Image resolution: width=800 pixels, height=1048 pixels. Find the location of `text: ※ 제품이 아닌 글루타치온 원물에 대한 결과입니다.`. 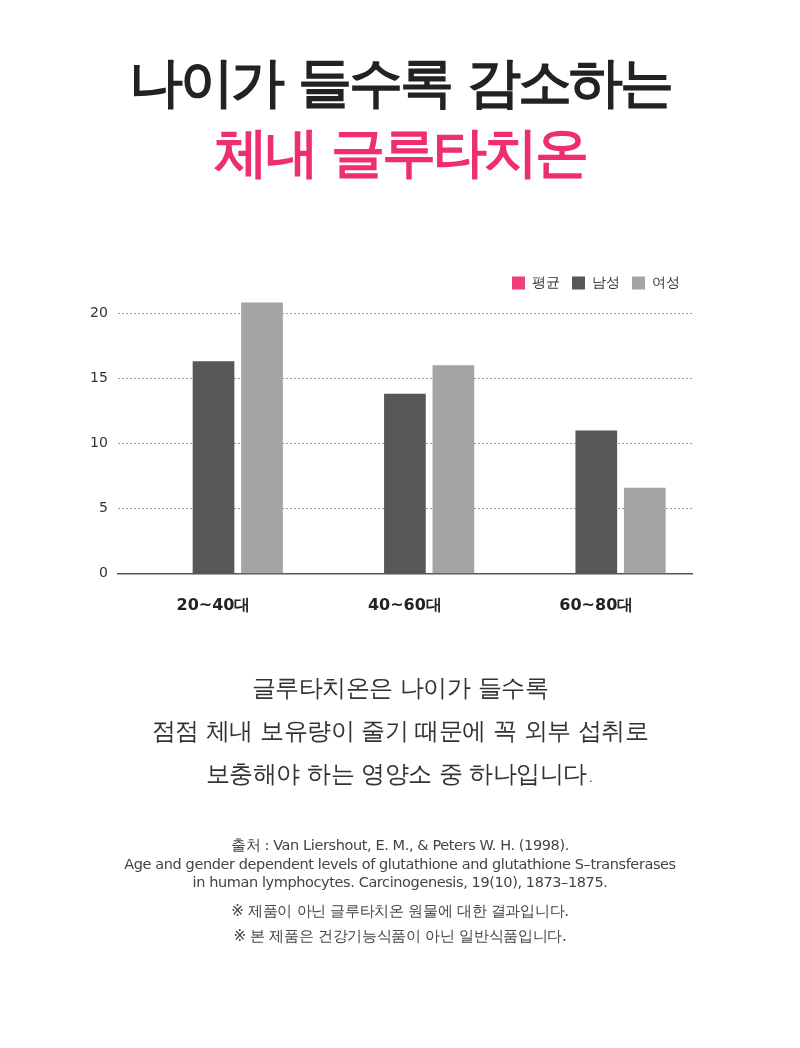

text: ※ 제품이 아닌 글루타치온 원물에 대한 결과입니다. is located at coordinates (400, 911).